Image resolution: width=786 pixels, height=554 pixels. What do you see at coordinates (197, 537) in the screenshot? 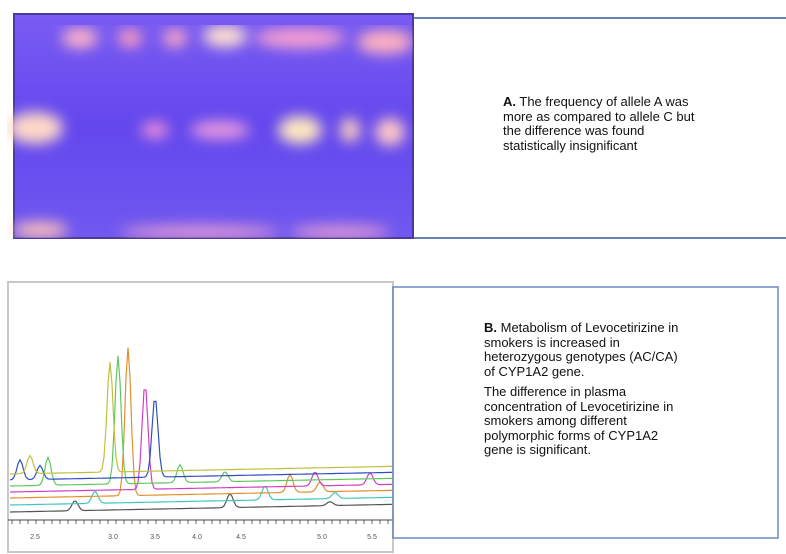
I see `axis-label: 4.0` at bounding box center [197, 537].